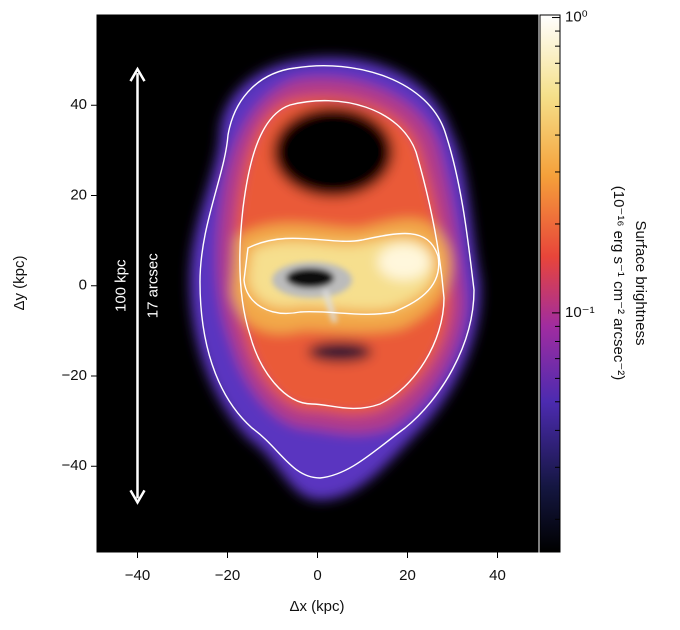  What do you see at coordinates (497, 575) in the screenshot?
I see `x-tick-label: 40` at bounding box center [497, 575].